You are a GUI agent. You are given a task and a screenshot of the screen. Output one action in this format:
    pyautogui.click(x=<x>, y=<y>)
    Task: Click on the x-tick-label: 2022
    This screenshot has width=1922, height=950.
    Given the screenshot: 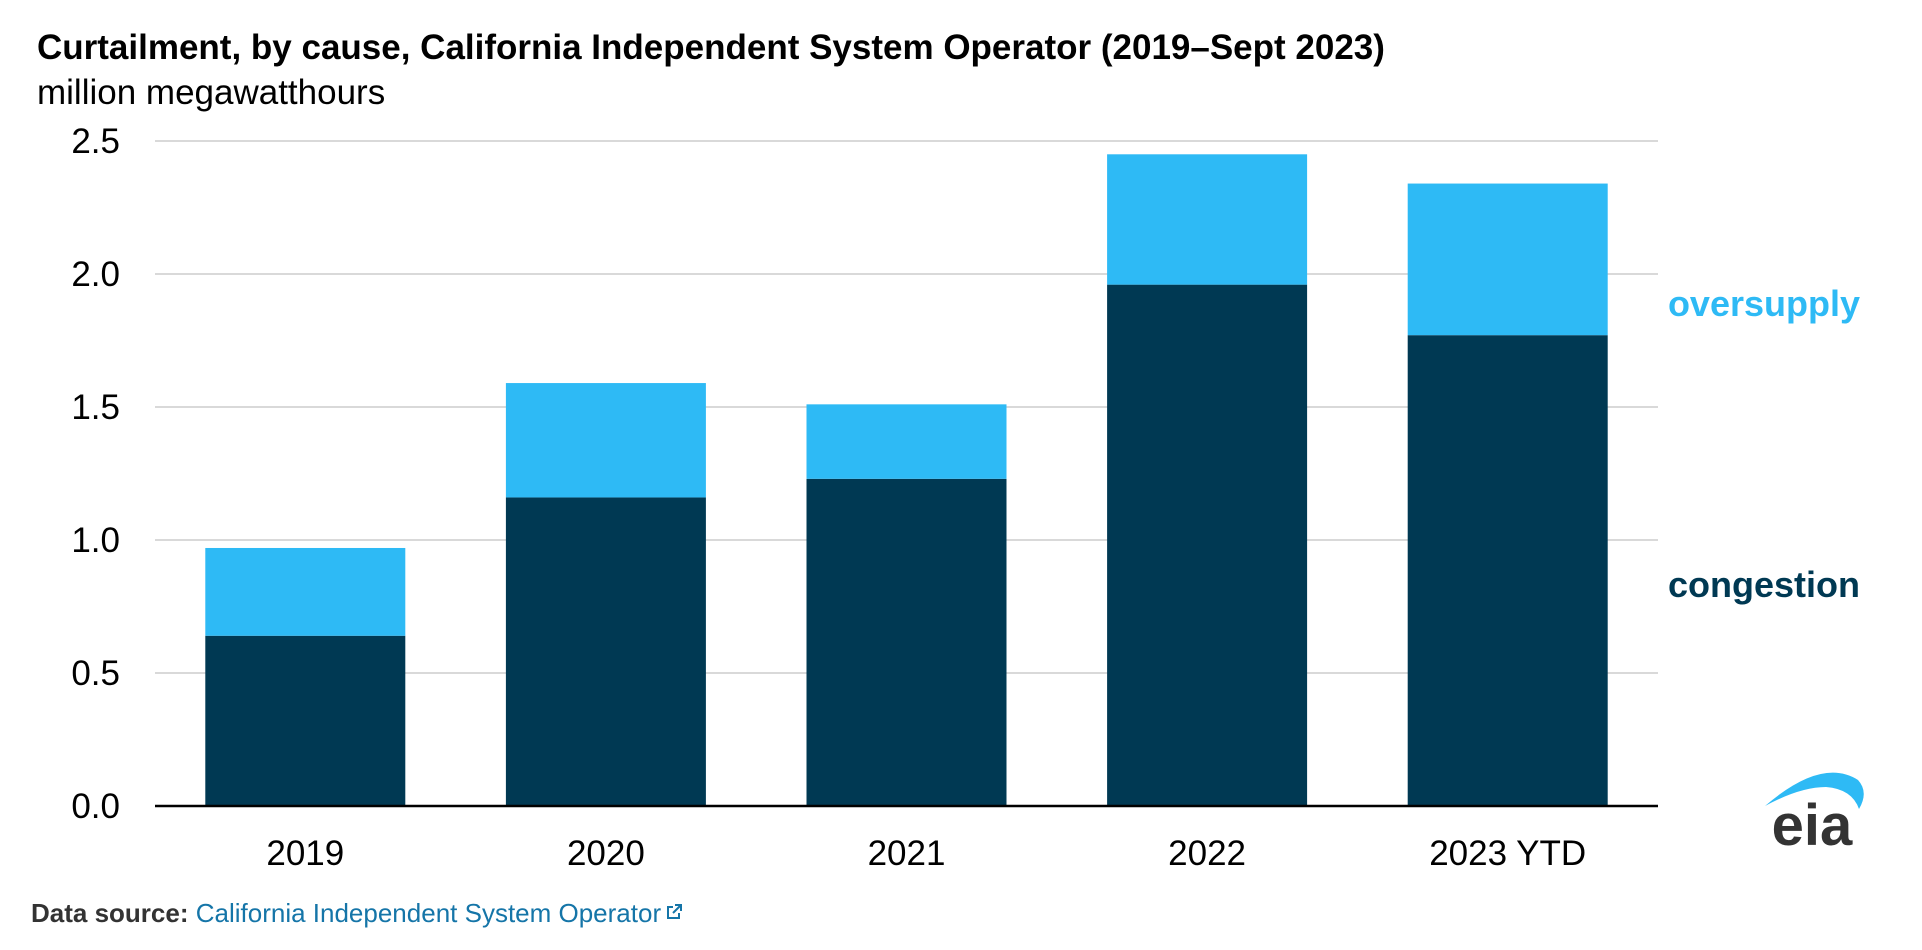 What is the action you would take?
    pyautogui.click(x=1207, y=853)
    